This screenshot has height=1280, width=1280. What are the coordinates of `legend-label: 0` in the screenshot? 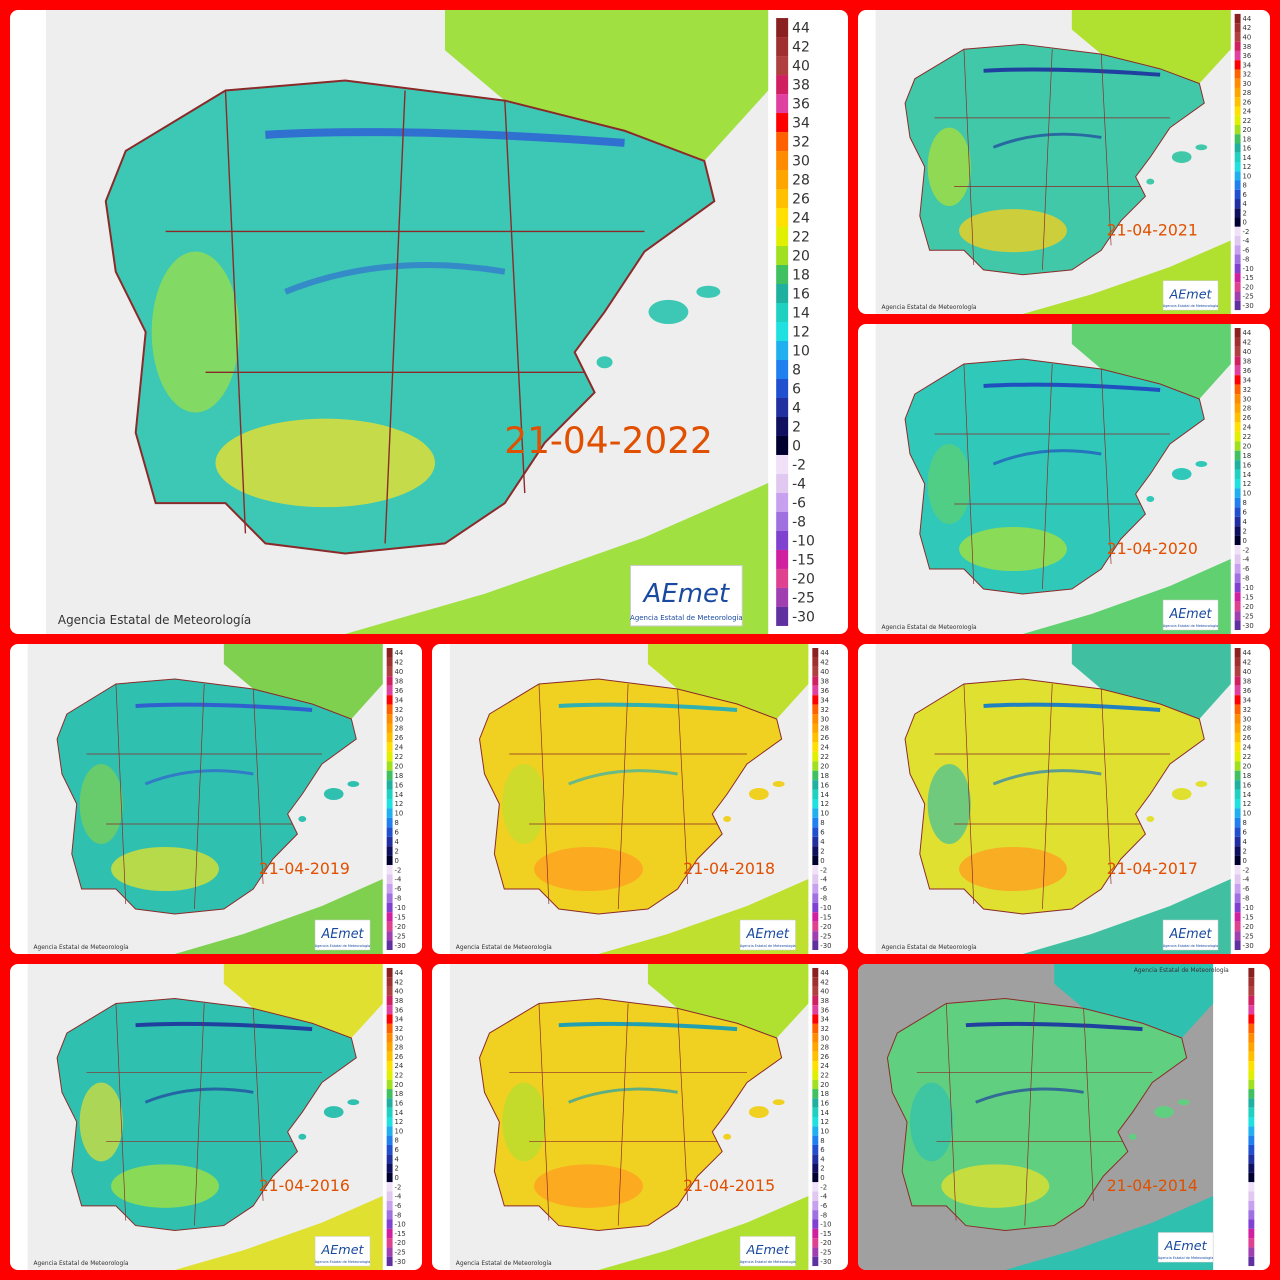 It's located at (1245, 541).